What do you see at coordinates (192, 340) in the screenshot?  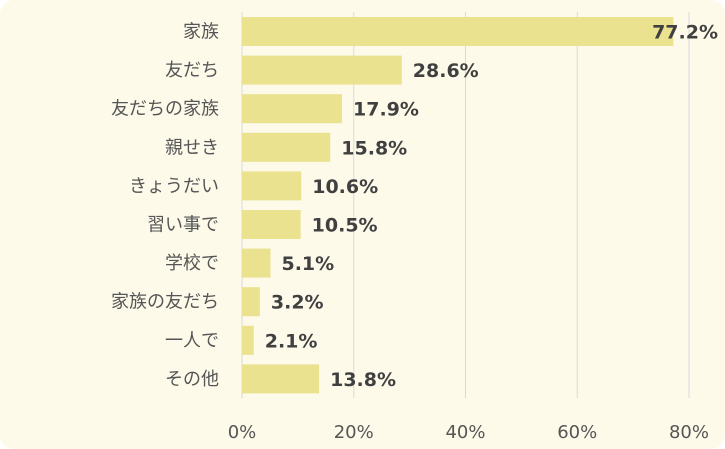 I see `category-label: 一人で` at bounding box center [192, 340].